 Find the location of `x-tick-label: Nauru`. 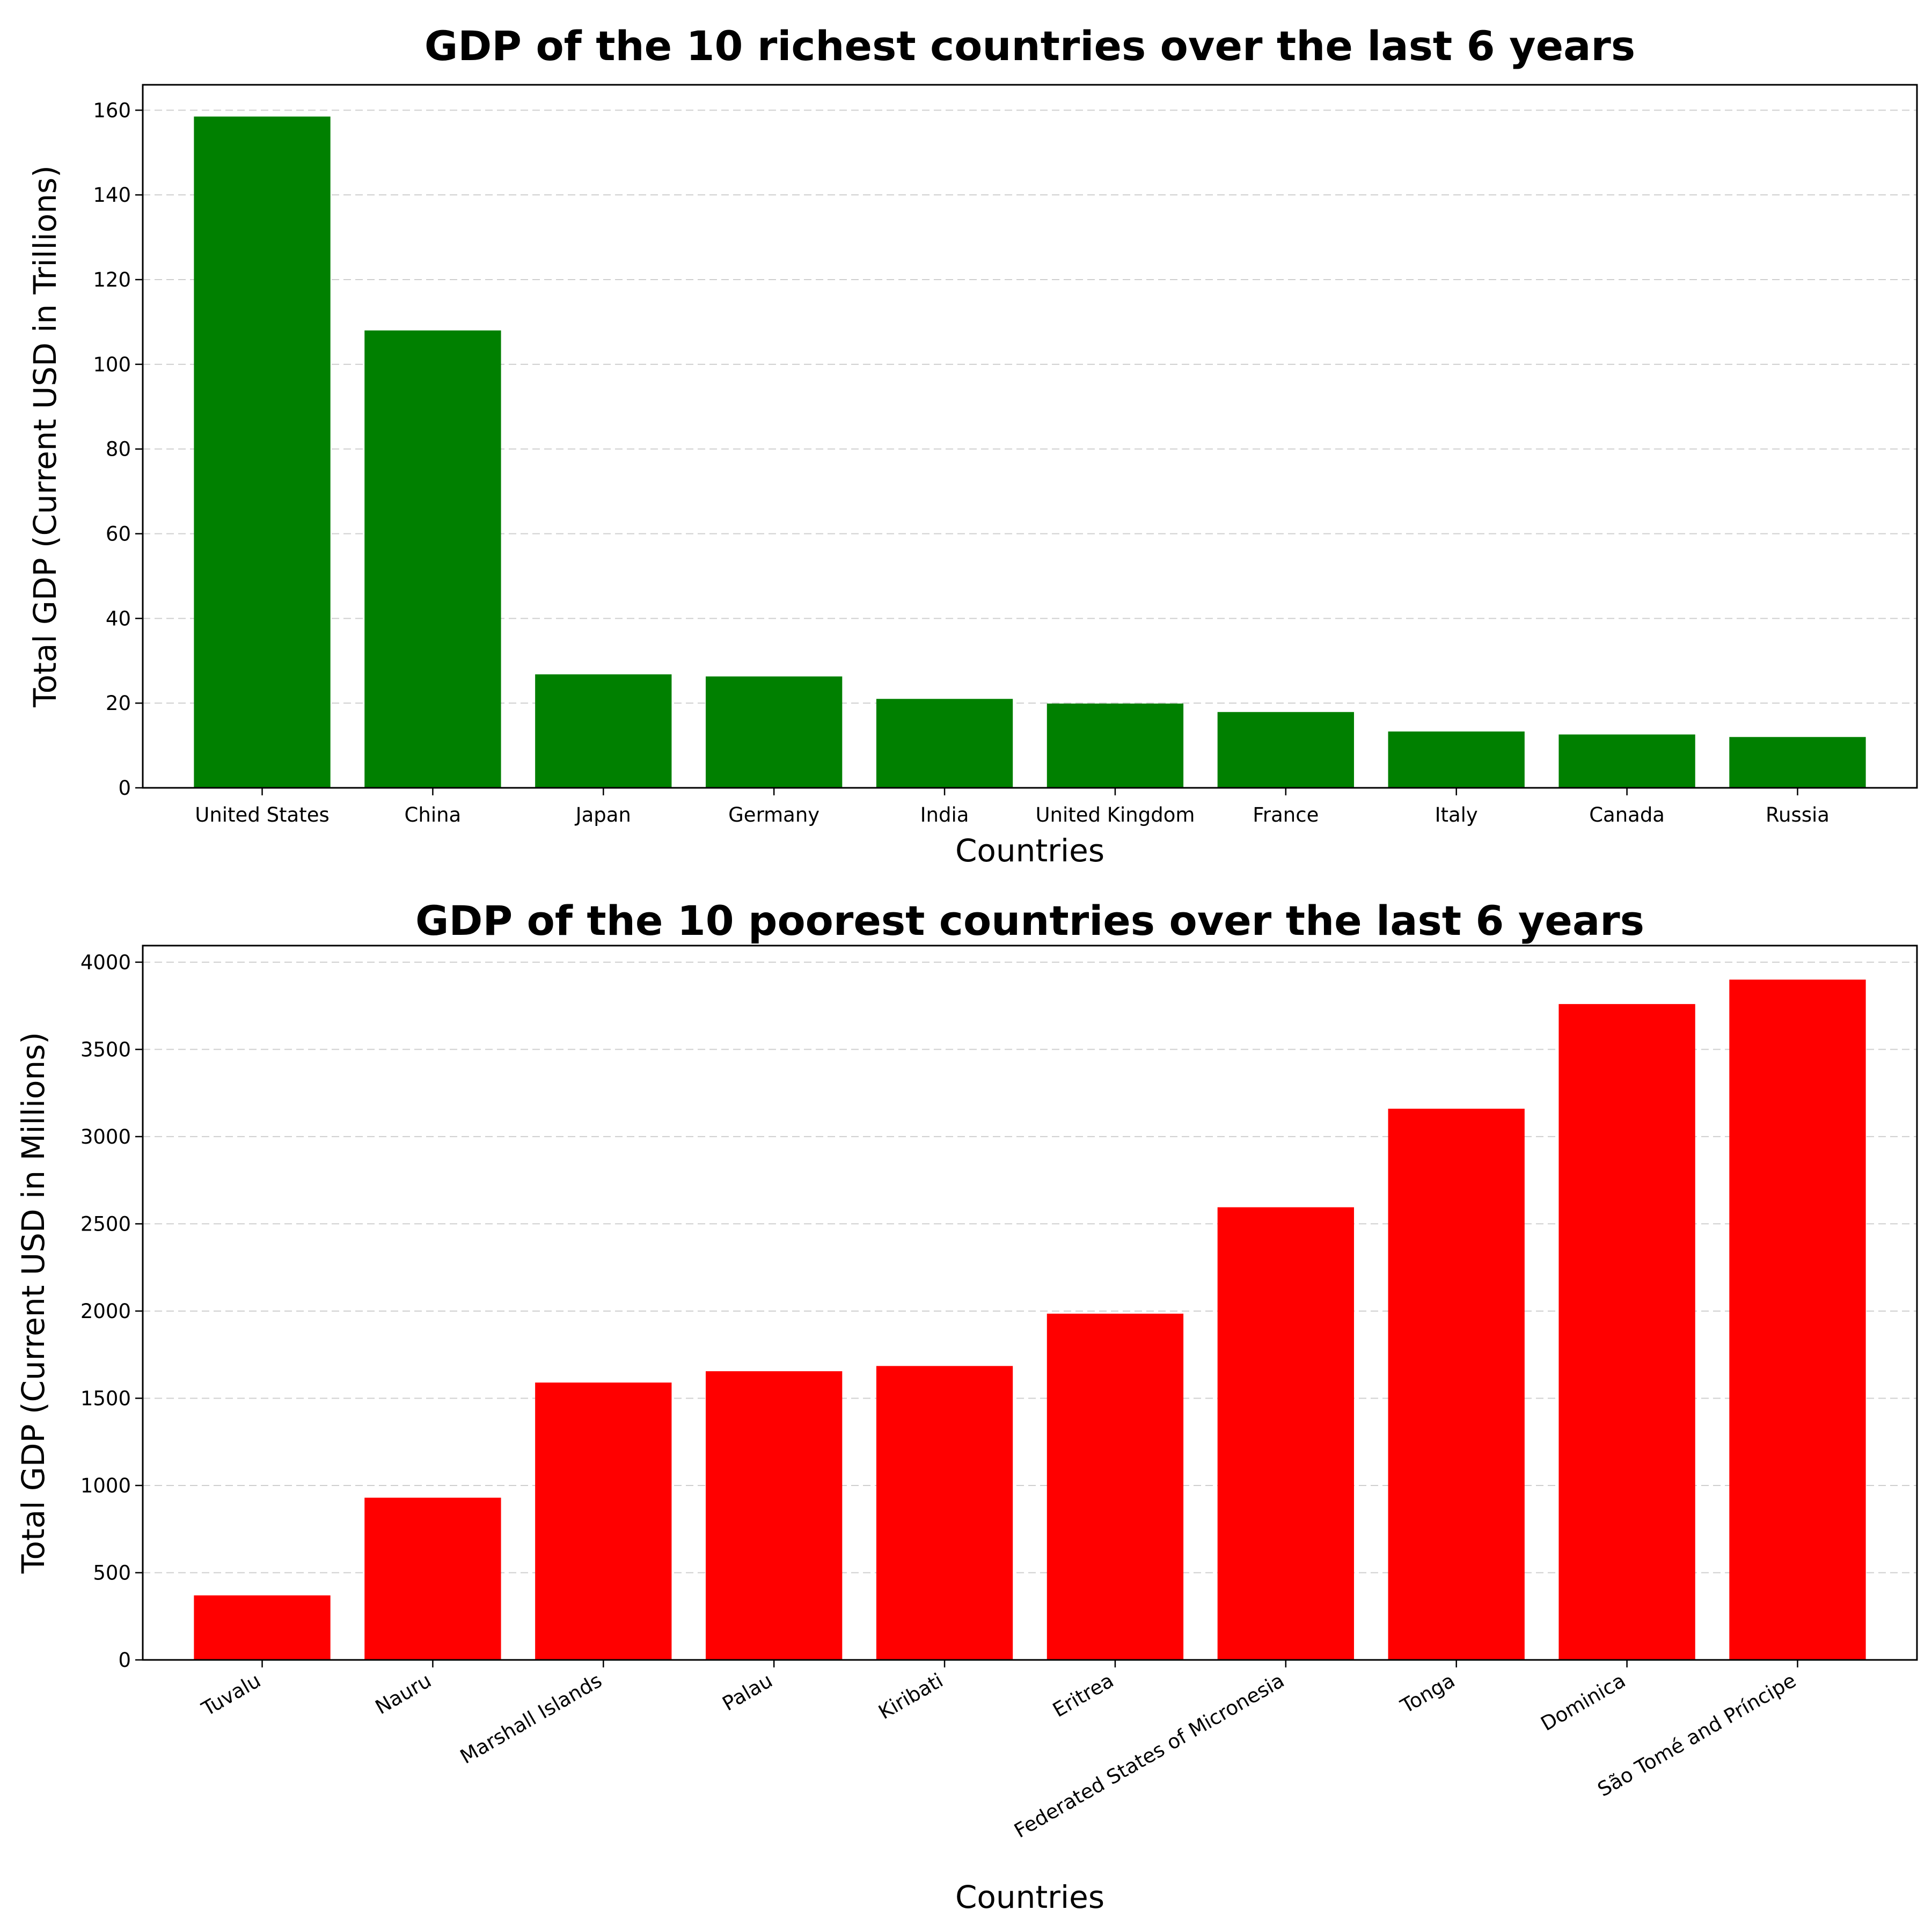

x-tick-label: Nauru is located at coordinates (403, 1694).